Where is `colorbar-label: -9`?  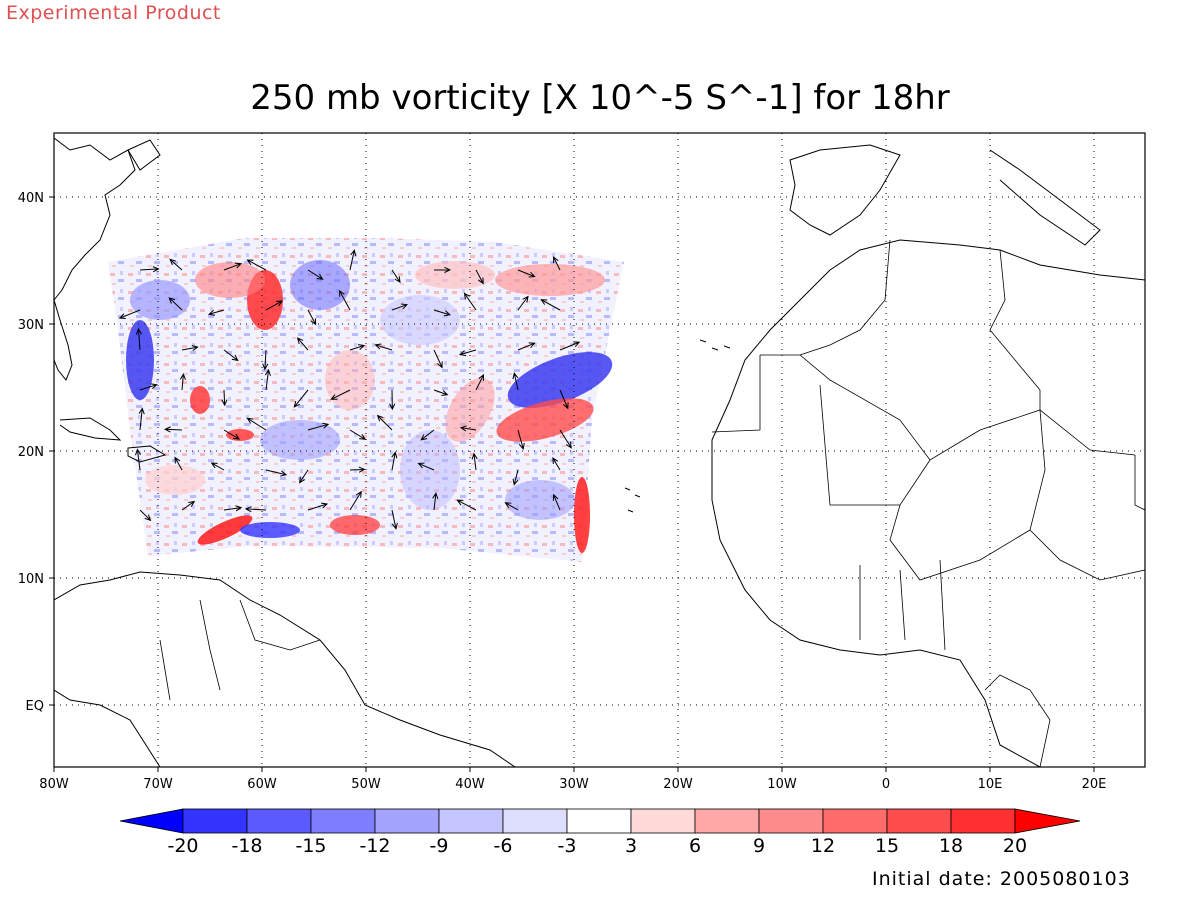
colorbar-label: -9 is located at coordinates (439, 846).